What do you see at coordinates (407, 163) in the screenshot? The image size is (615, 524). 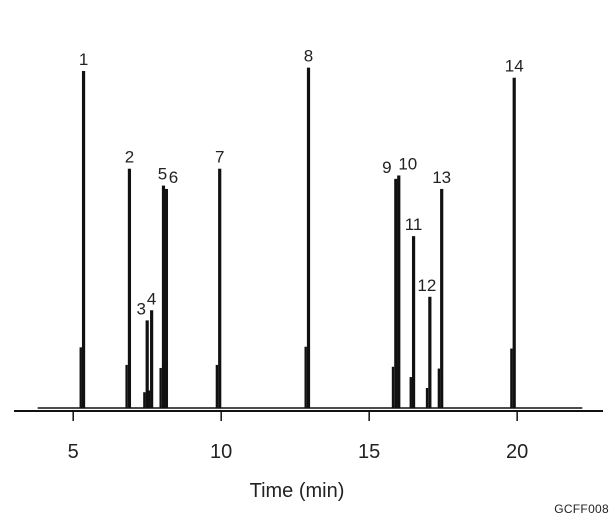 I see `peak-label-10: 10` at bounding box center [407, 163].